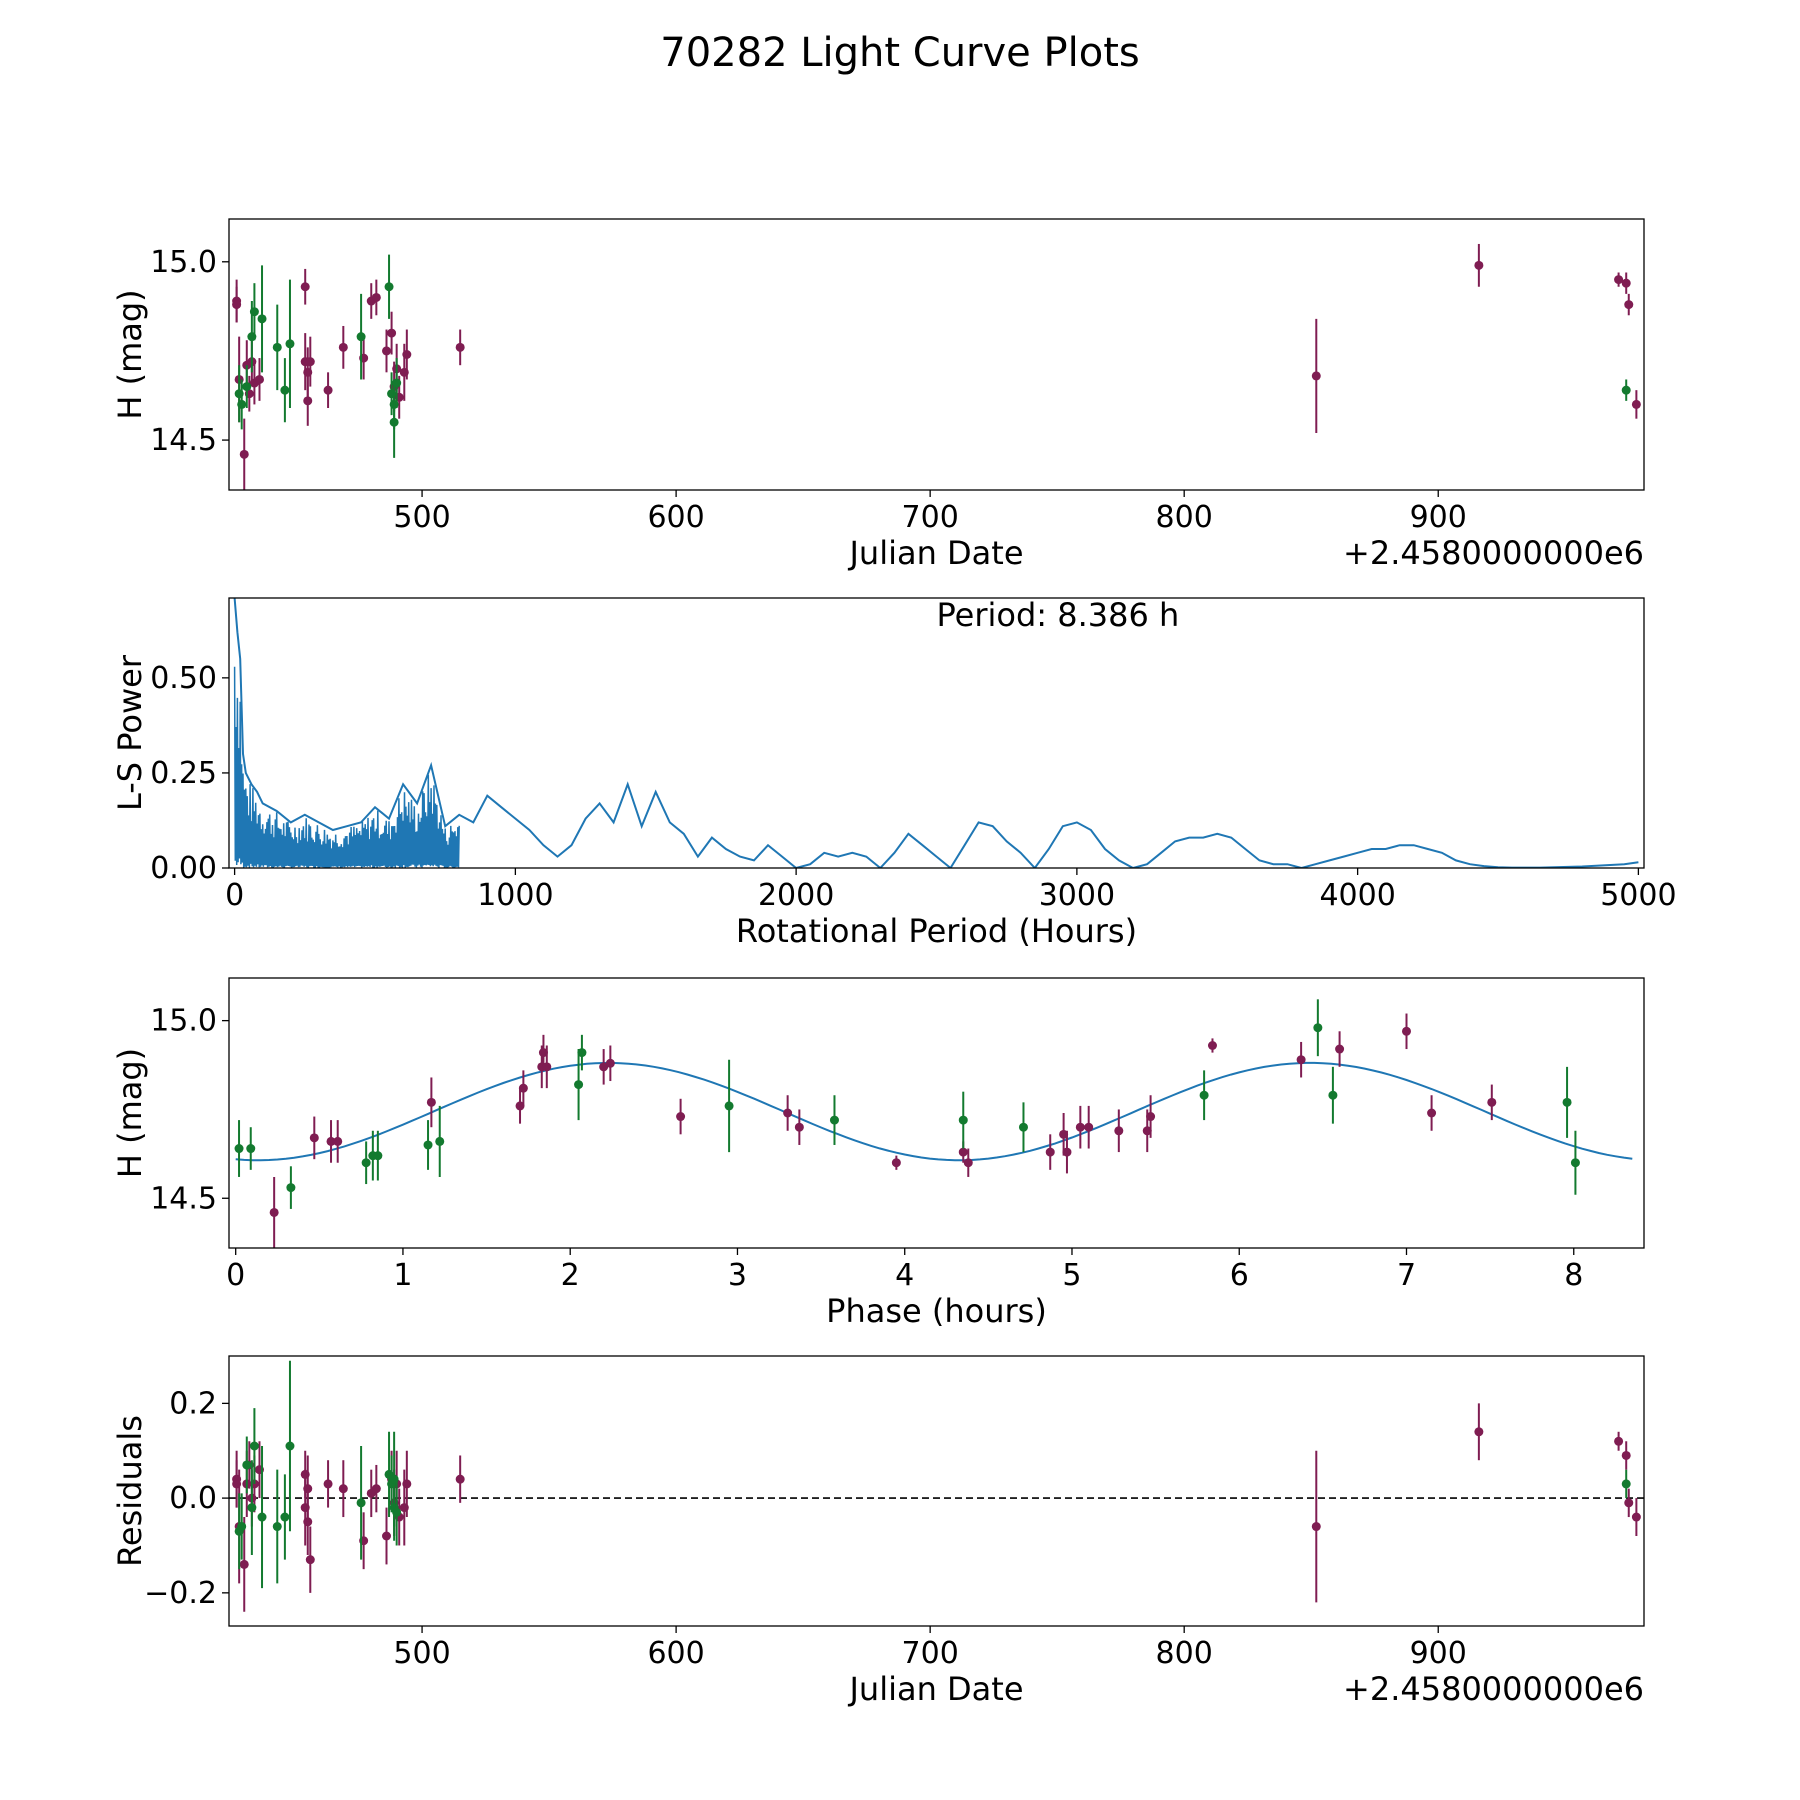 The height and width of the screenshot is (1800, 1800). What do you see at coordinates (1357, 895) in the screenshot?
I see `x-tick-label: 4000` at bounding box center [1357, 895].